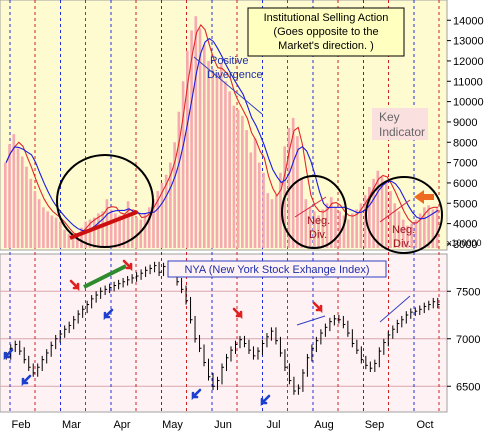 The width and height of the screenshot is (491, 439). Describe the element at coordinates (277, 269) in the screenshot. I see `nya-title-box` at that location.